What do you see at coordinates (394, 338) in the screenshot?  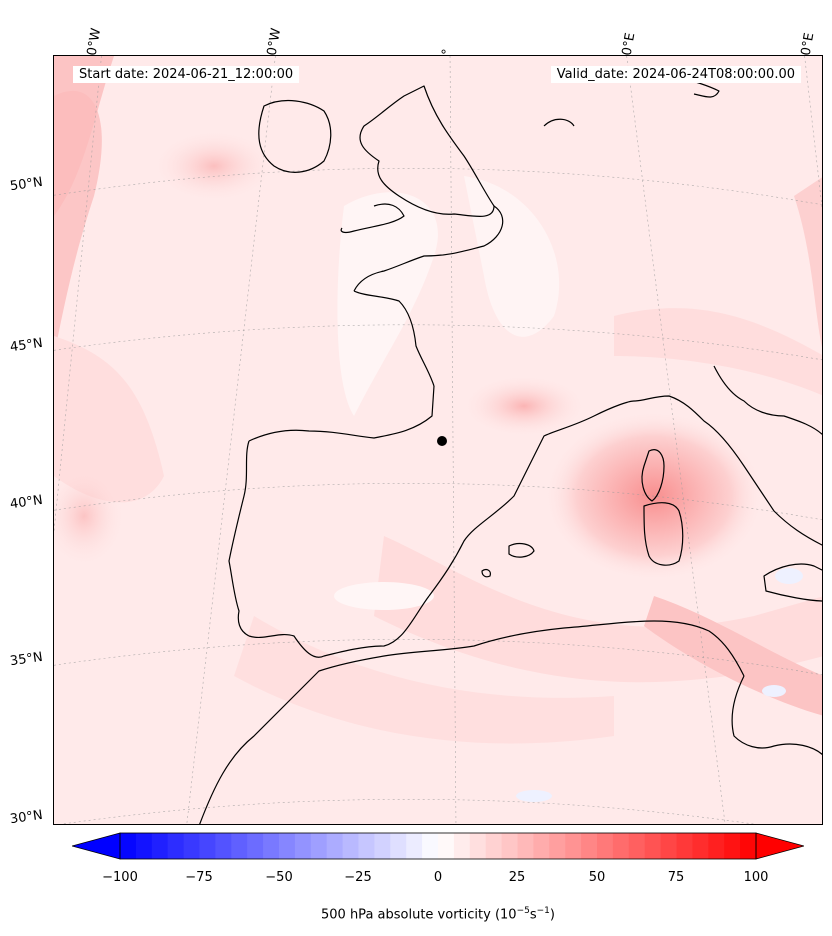 I see `coast-brittany` at bounding box center [394, 338].